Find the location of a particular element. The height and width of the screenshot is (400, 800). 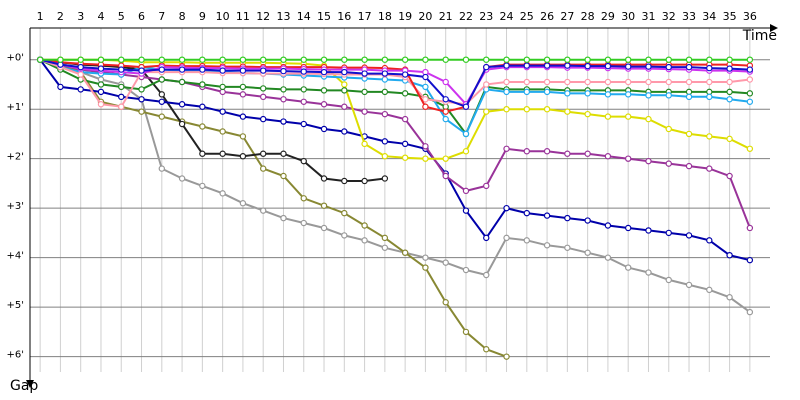

x-tick-label: 28 is located at coordinates (588, 16).